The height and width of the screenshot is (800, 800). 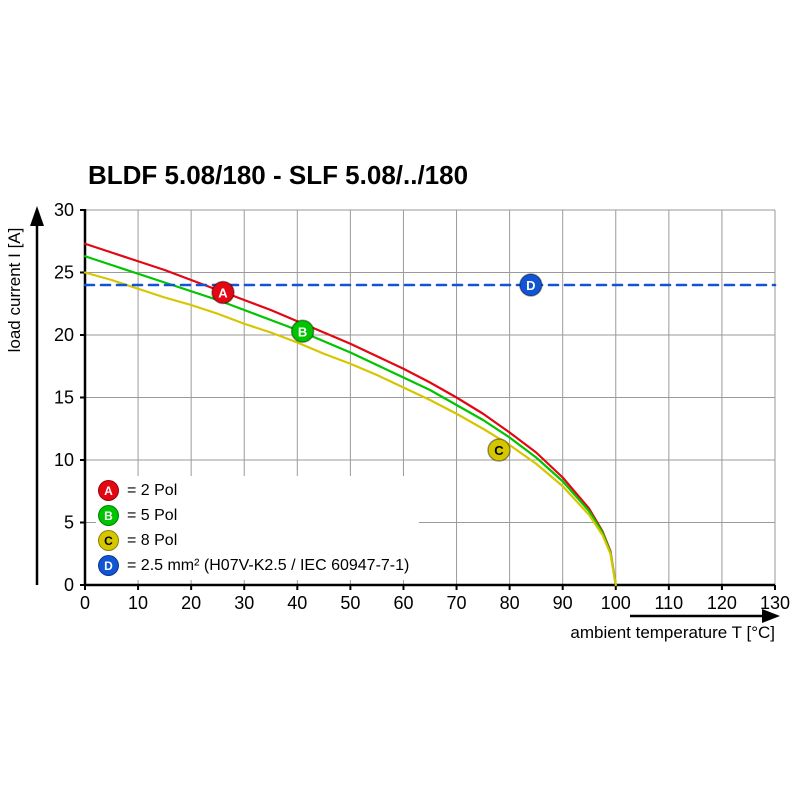 What do you see at coordinates (350, 603) in the screenshot?
I see `x-tick-label: 50` at bounding box center [350, 603].